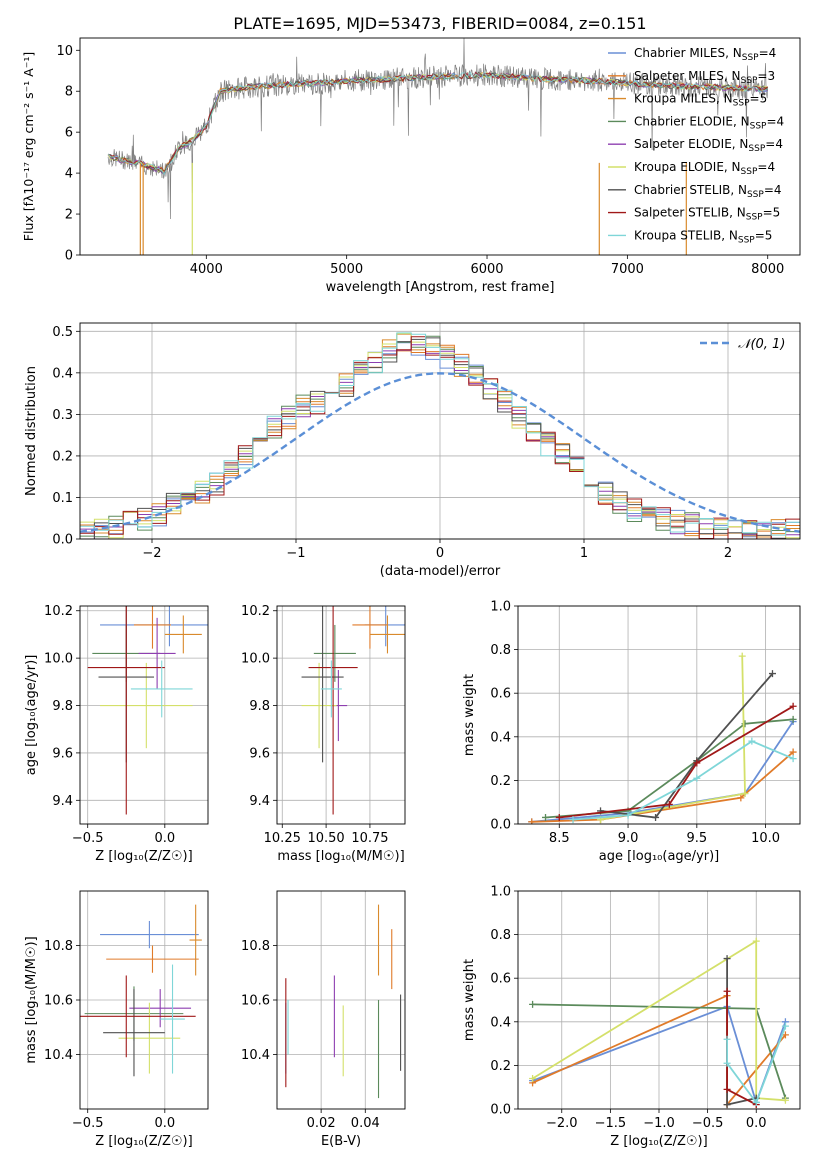  Describe the element at coordinates (690, 190) in the screenshot. I see `legend-entry-name: Chabrier STELIB, N` at that location.